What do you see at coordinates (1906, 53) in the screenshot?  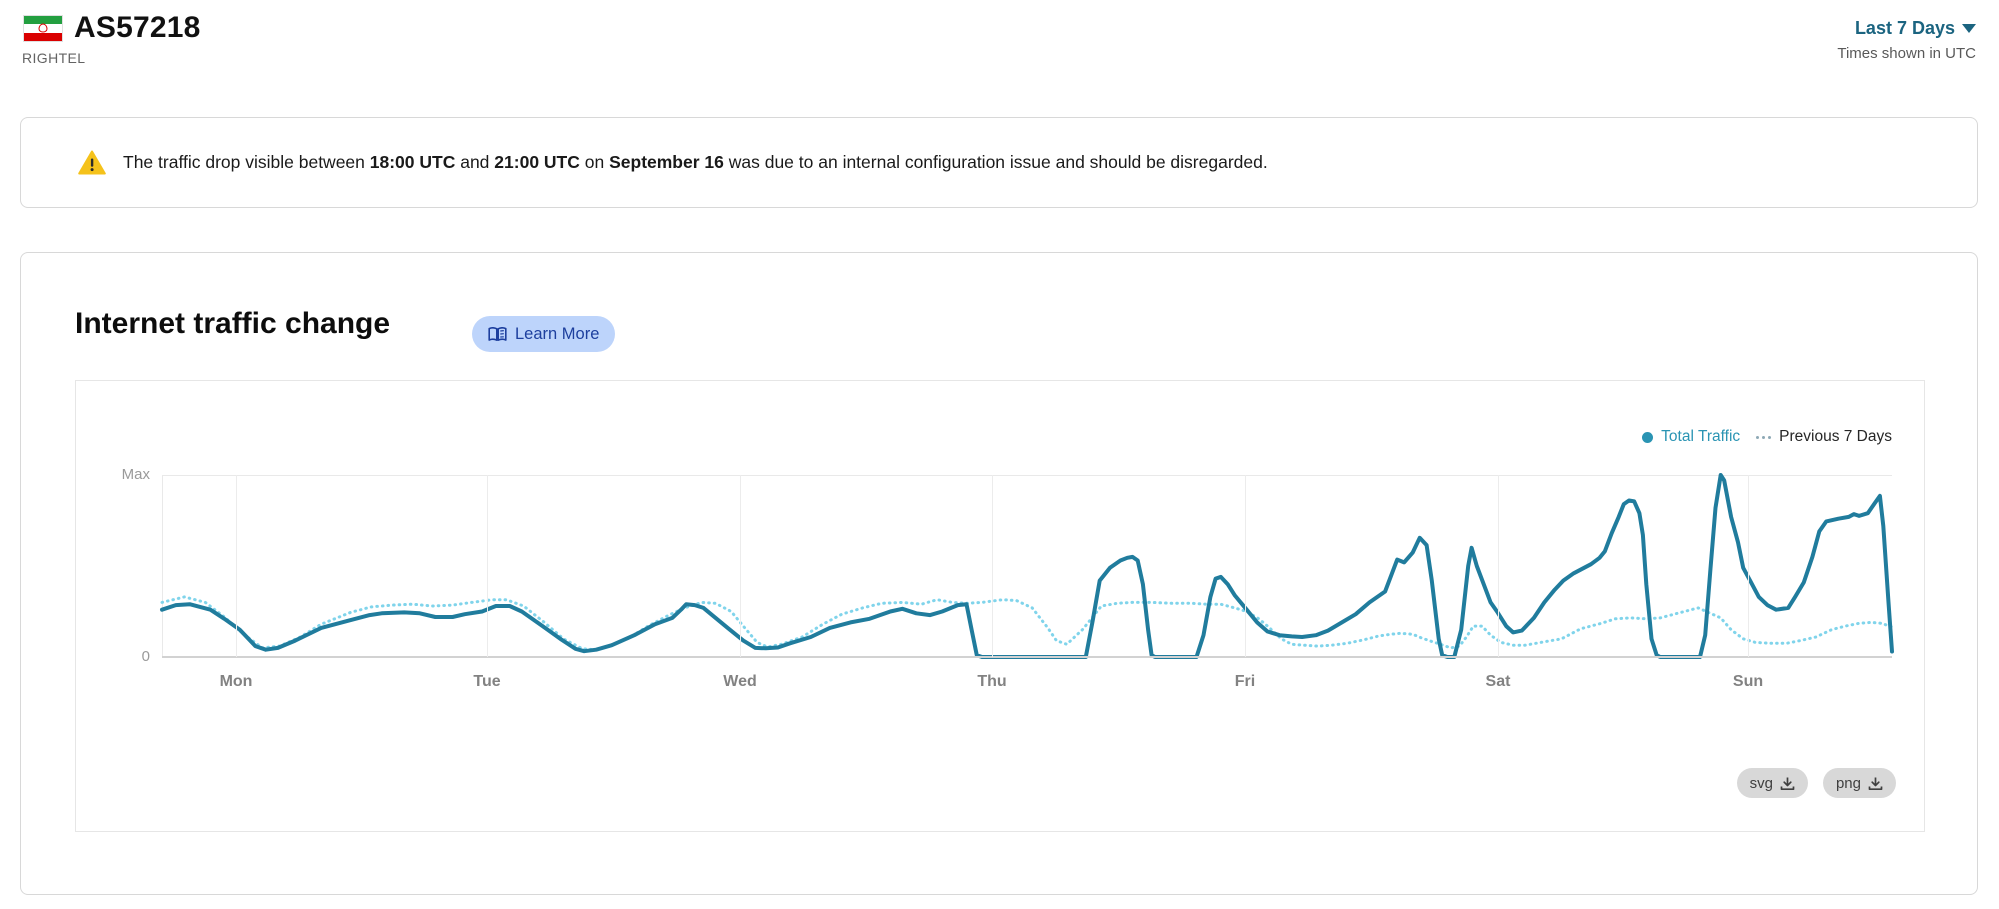 I see `timezone-note: Times shown in UTC` at bounding box center [1906, 53].